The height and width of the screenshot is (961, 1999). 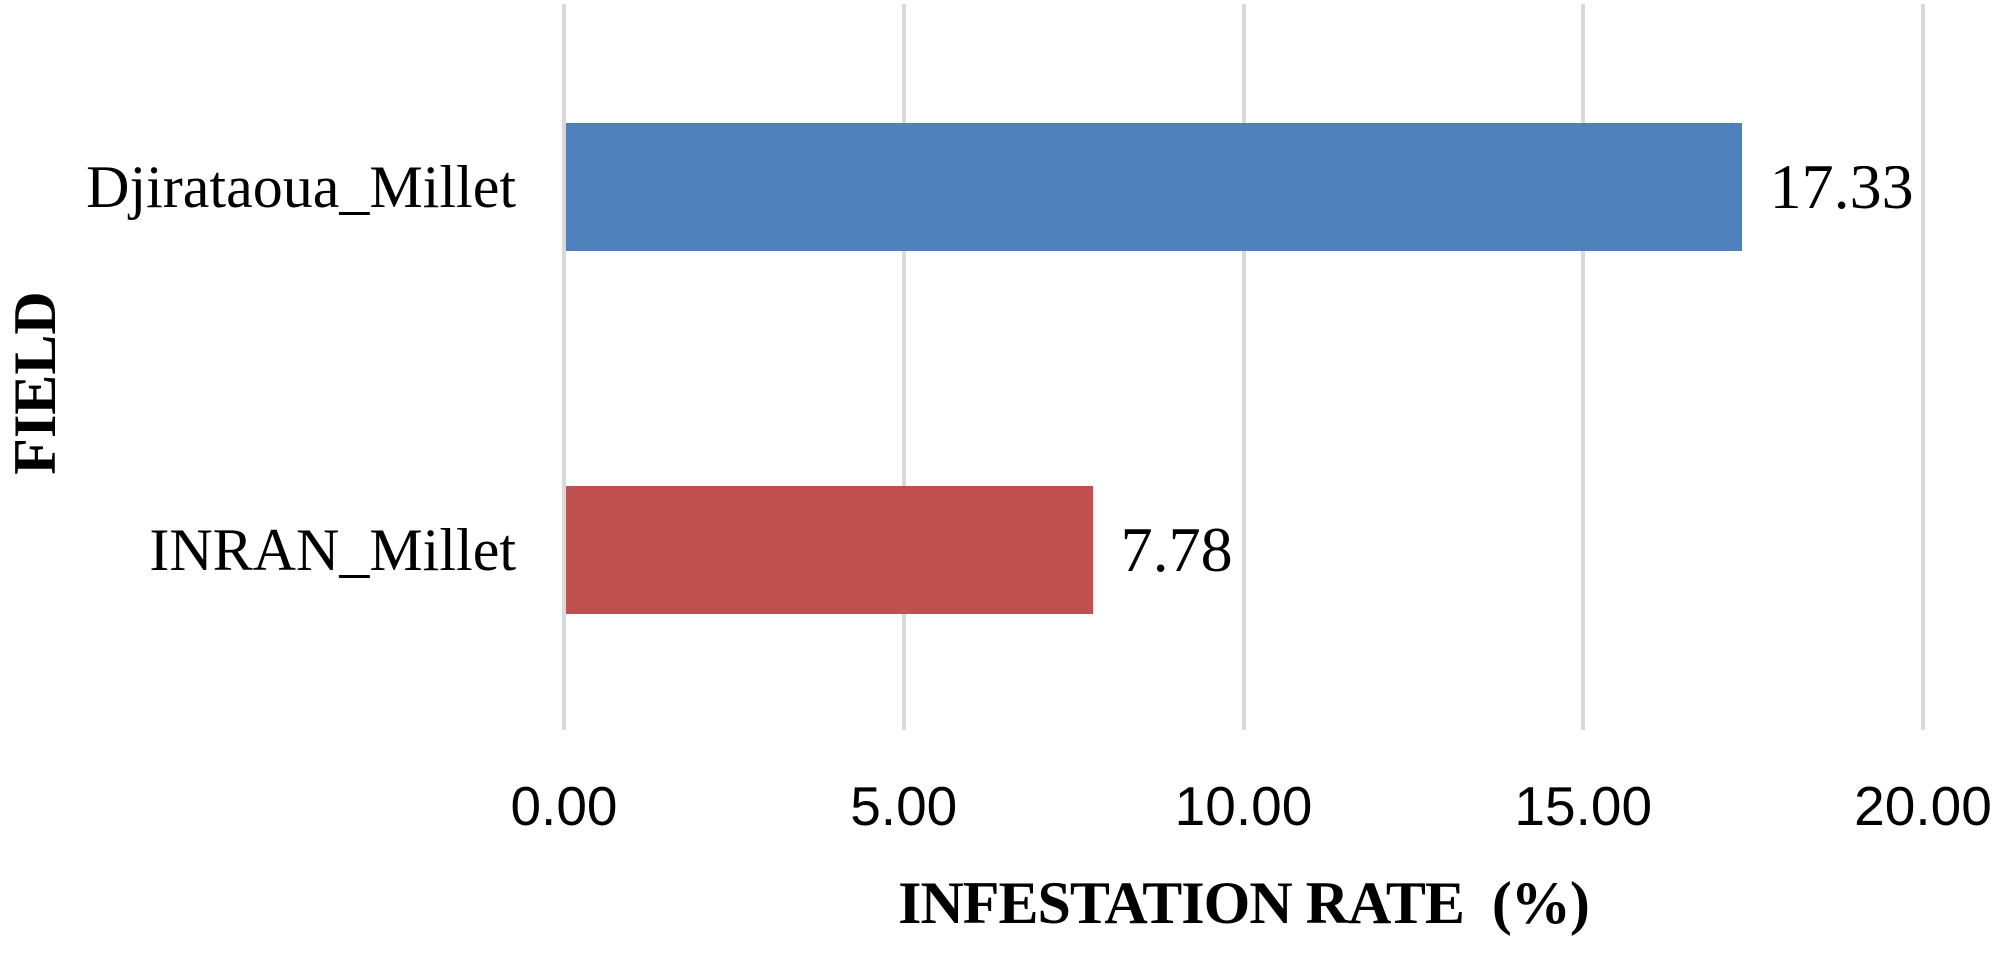 What do you see at coordinates (1244, 903) in the screenshot?
I see `x-axis-title: INFESTATION RATE (%)` at bounding box center [1244, 903].